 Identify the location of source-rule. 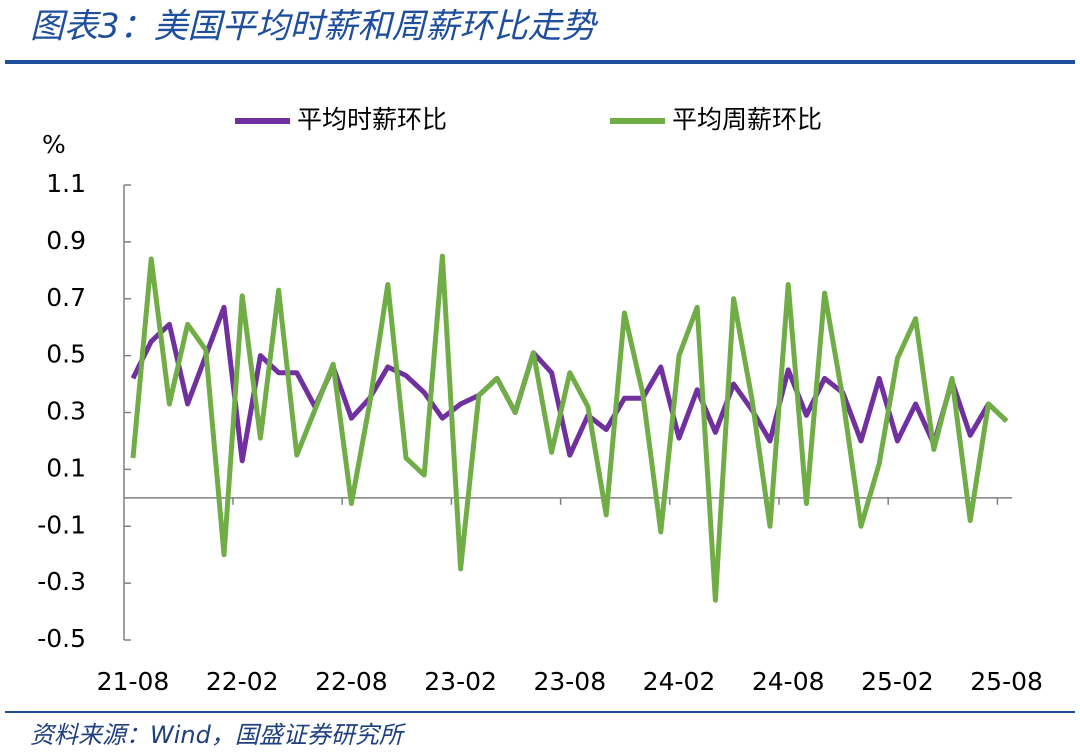
(540, 712).